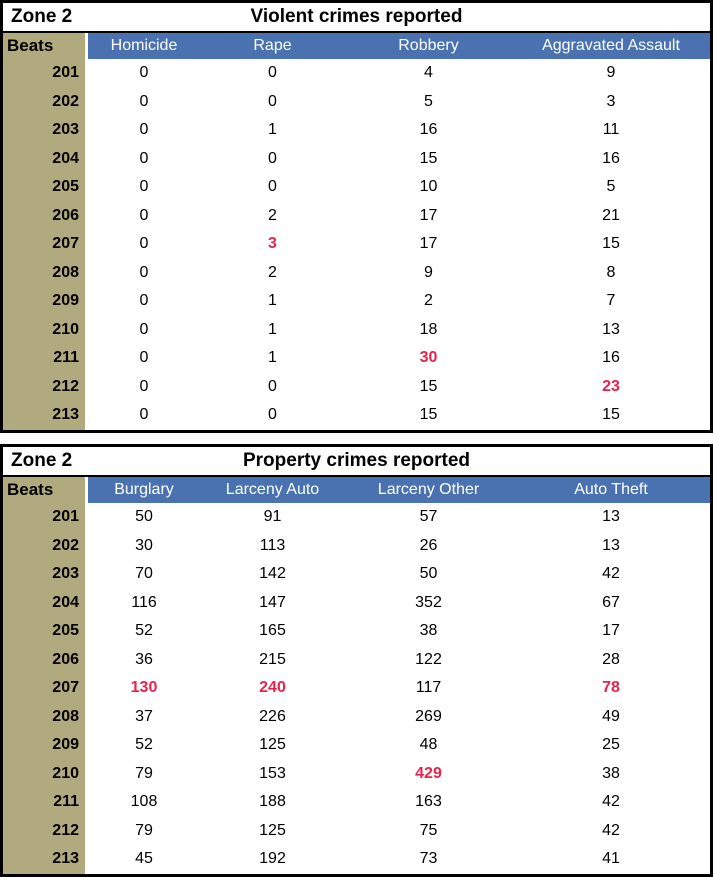 The image size is (713, 877). I want to click on value-cell: 352, so click(428, 602).